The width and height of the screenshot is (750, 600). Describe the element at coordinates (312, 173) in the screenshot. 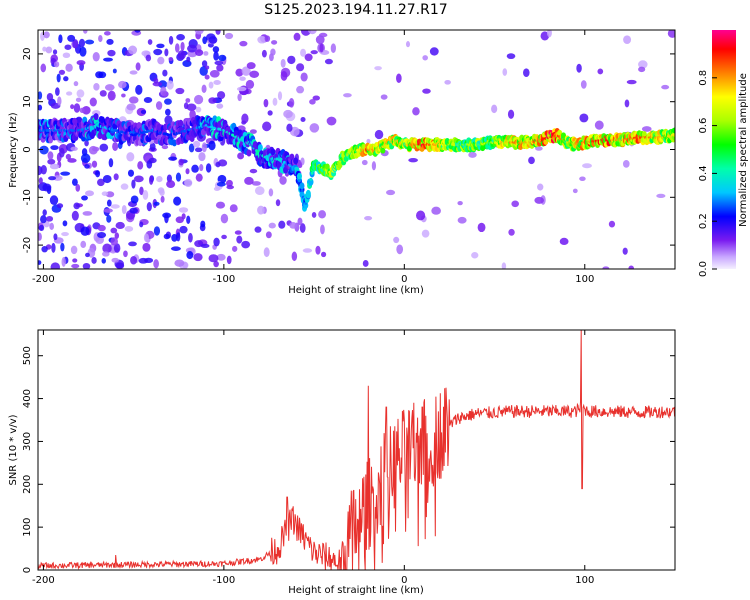

I see `heatmap-ridge-core` at that location.